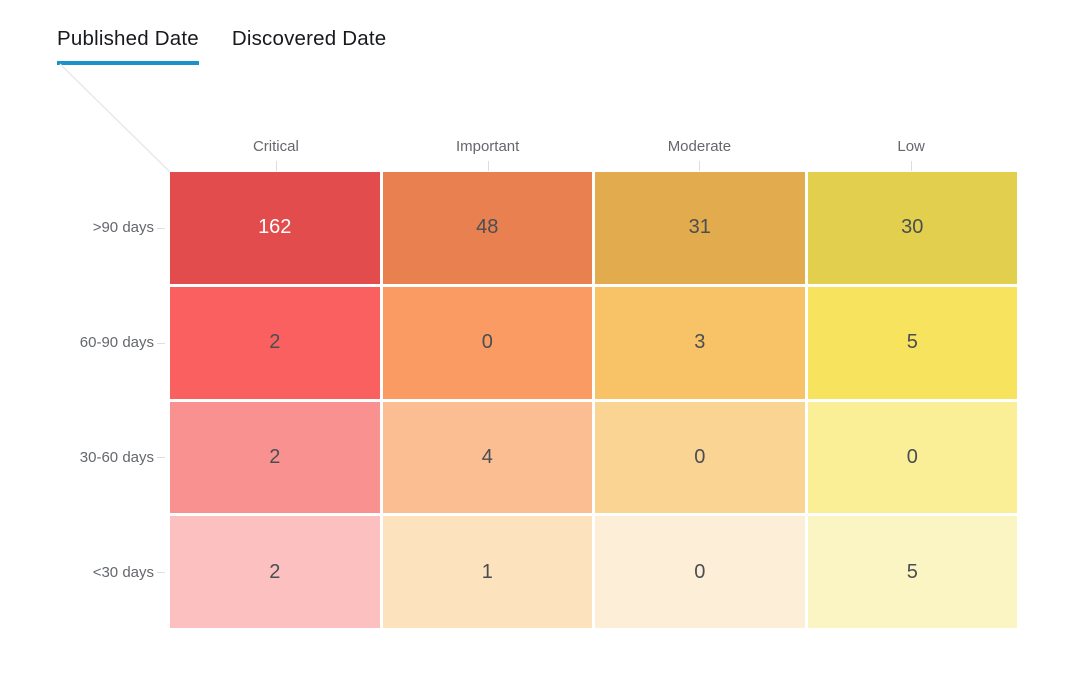  I want to click on column-header-label: Critical, so click(275, 146).